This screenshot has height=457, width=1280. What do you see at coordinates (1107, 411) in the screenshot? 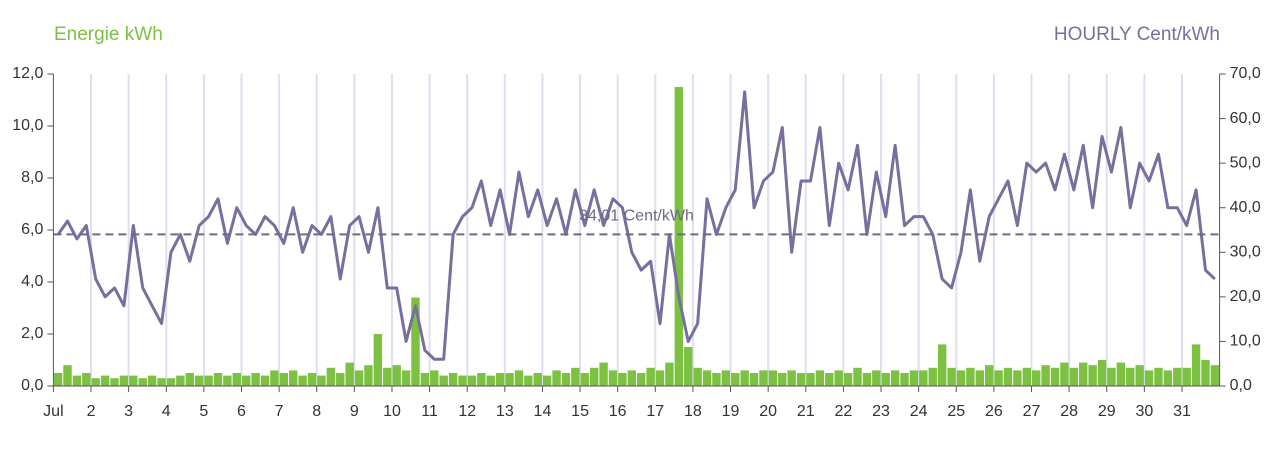
I see `x-tick-label: 29` at bounding box center [1107, 411].